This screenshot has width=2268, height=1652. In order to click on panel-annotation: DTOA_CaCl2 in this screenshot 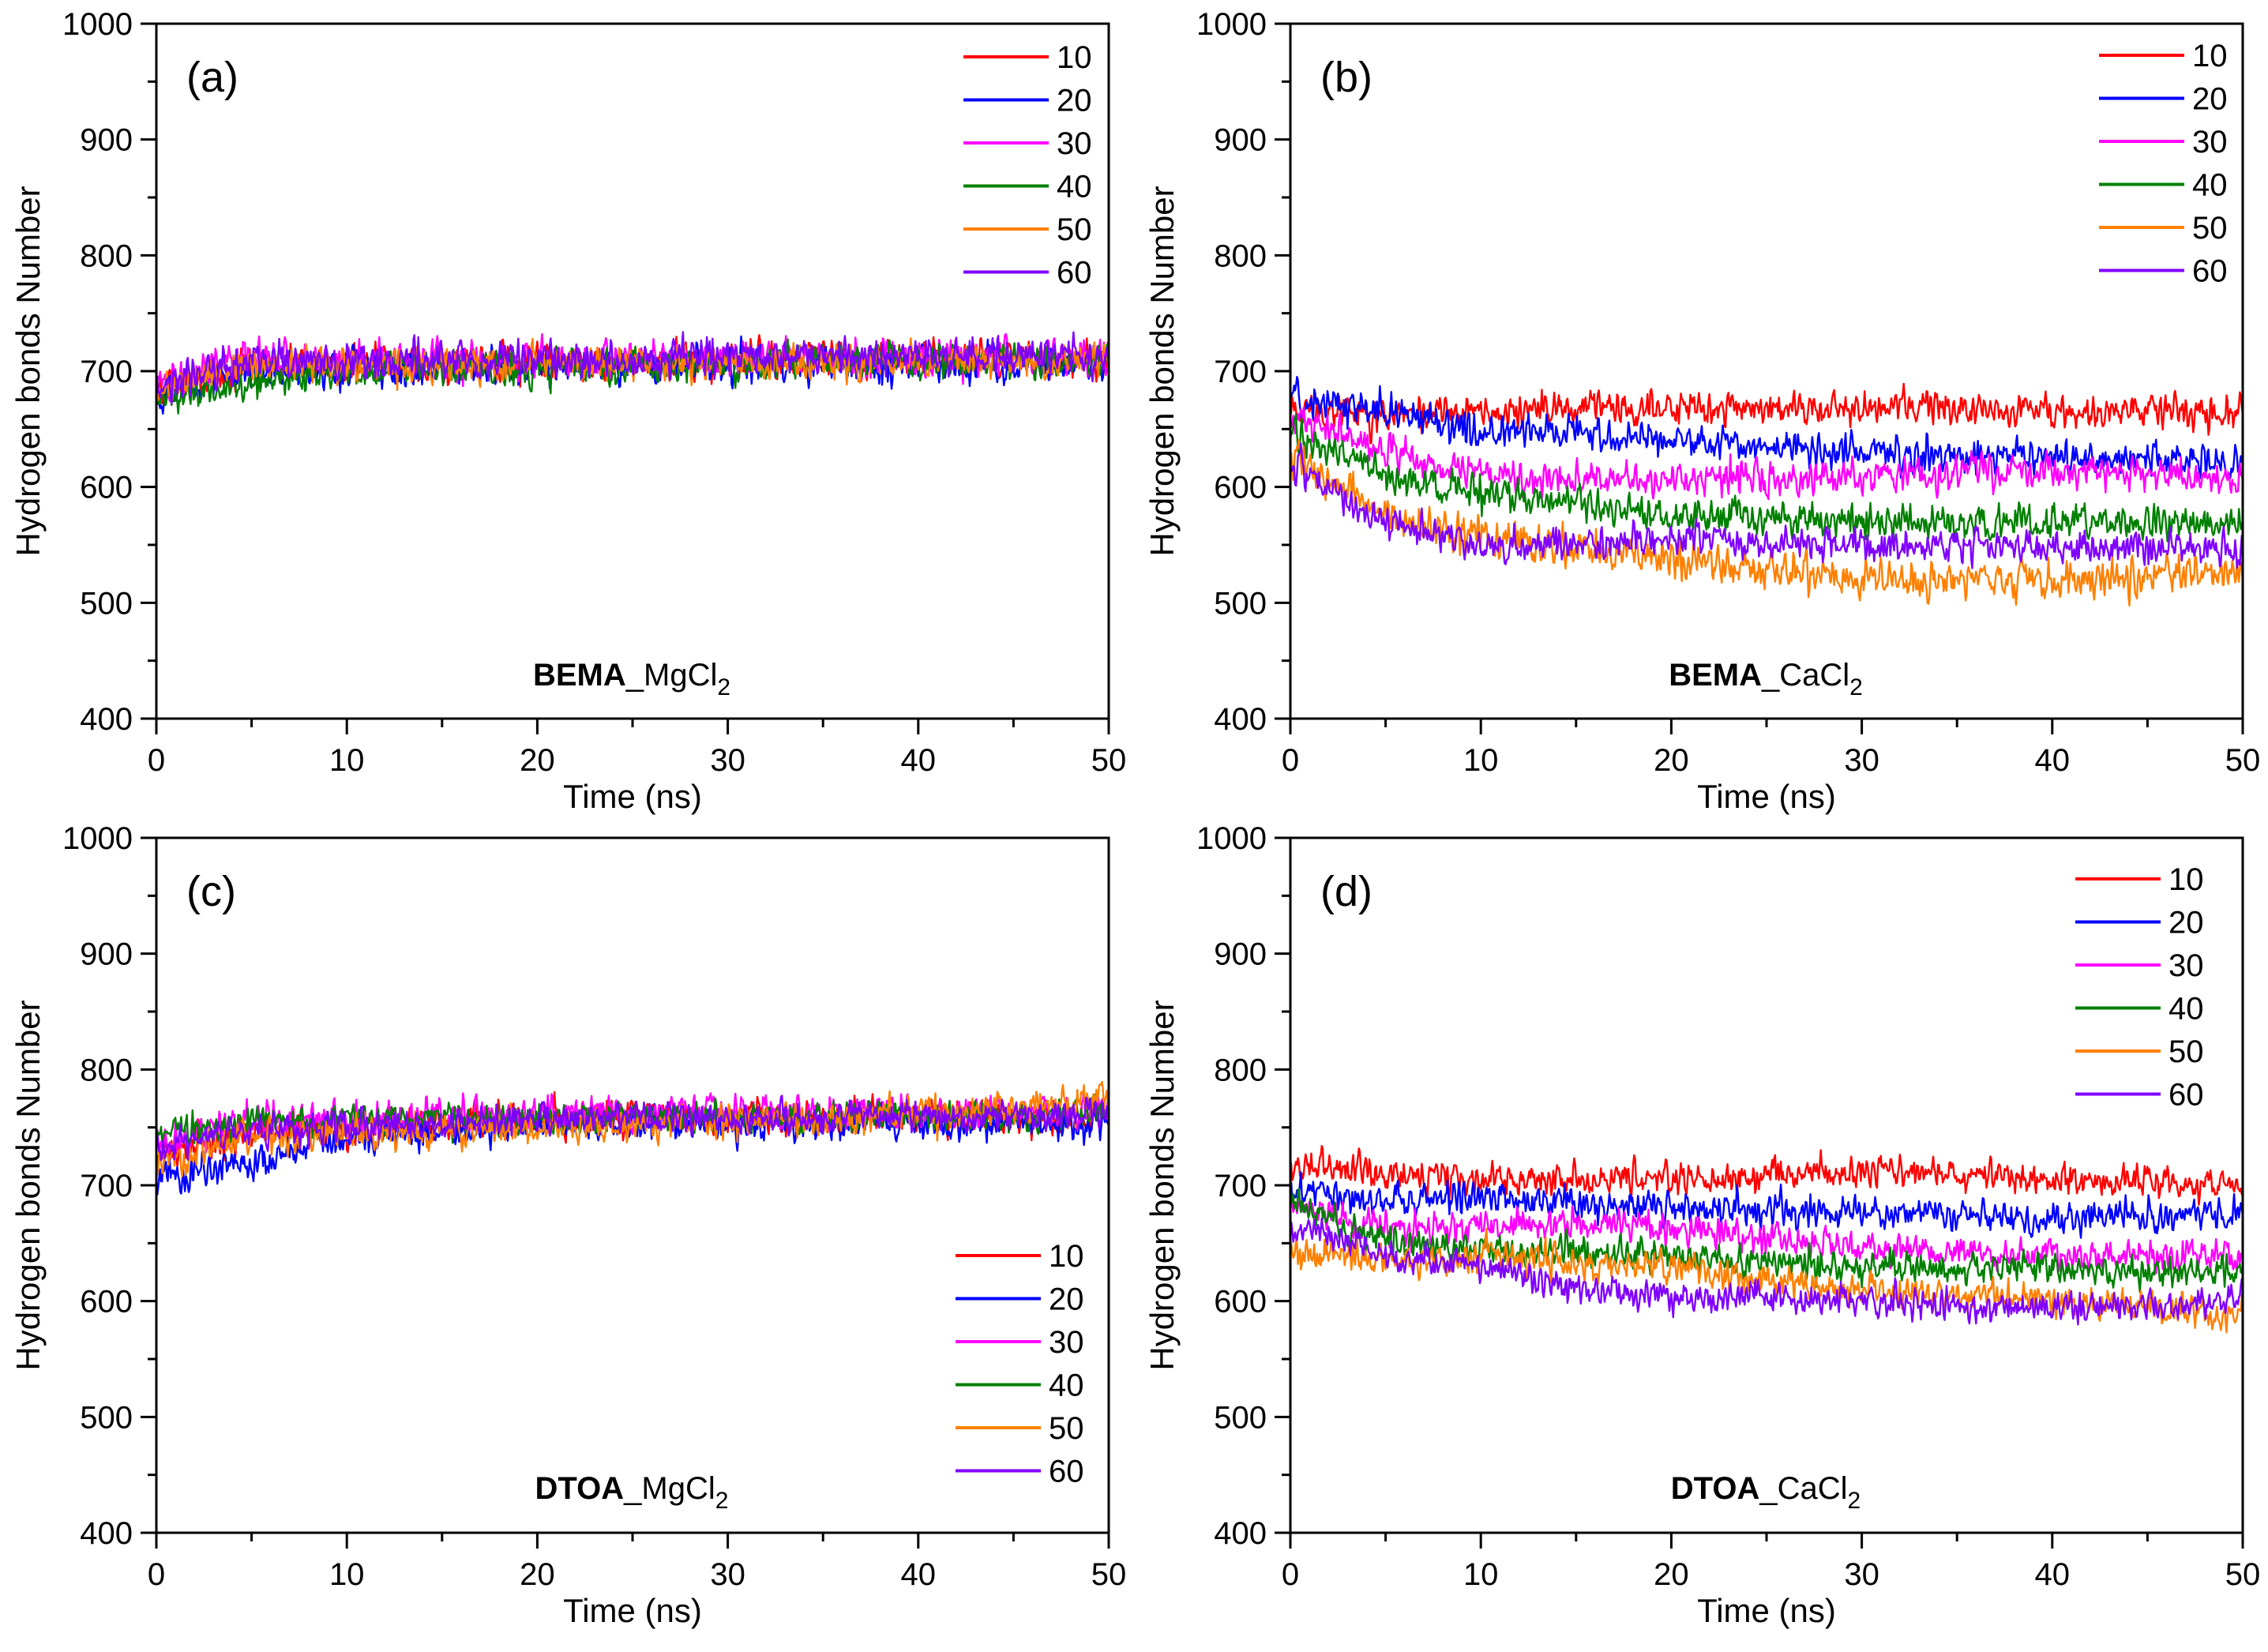, I will do `click(1766, 1492)`.